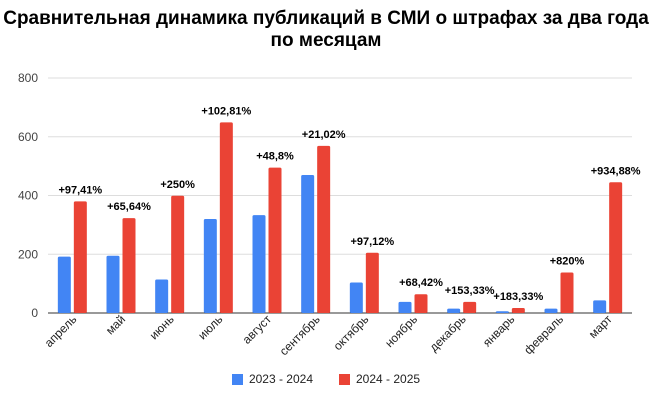 The height and width of the screenshot is (402, 652). What do you see at coordinates (28, 78) in the screenshot?
I see `y-tick-label: 800` at bounding box center [28, 78].